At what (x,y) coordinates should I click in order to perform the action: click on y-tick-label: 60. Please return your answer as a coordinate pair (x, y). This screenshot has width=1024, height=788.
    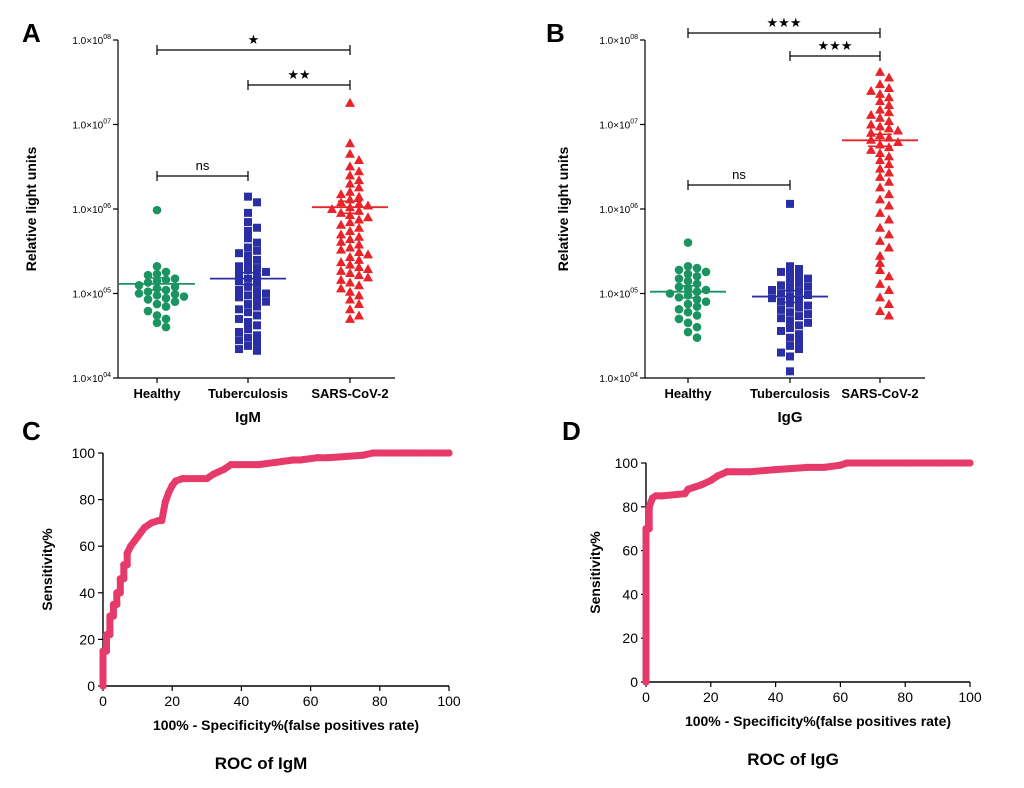
    Looking at the image, I should click on (87, 546).